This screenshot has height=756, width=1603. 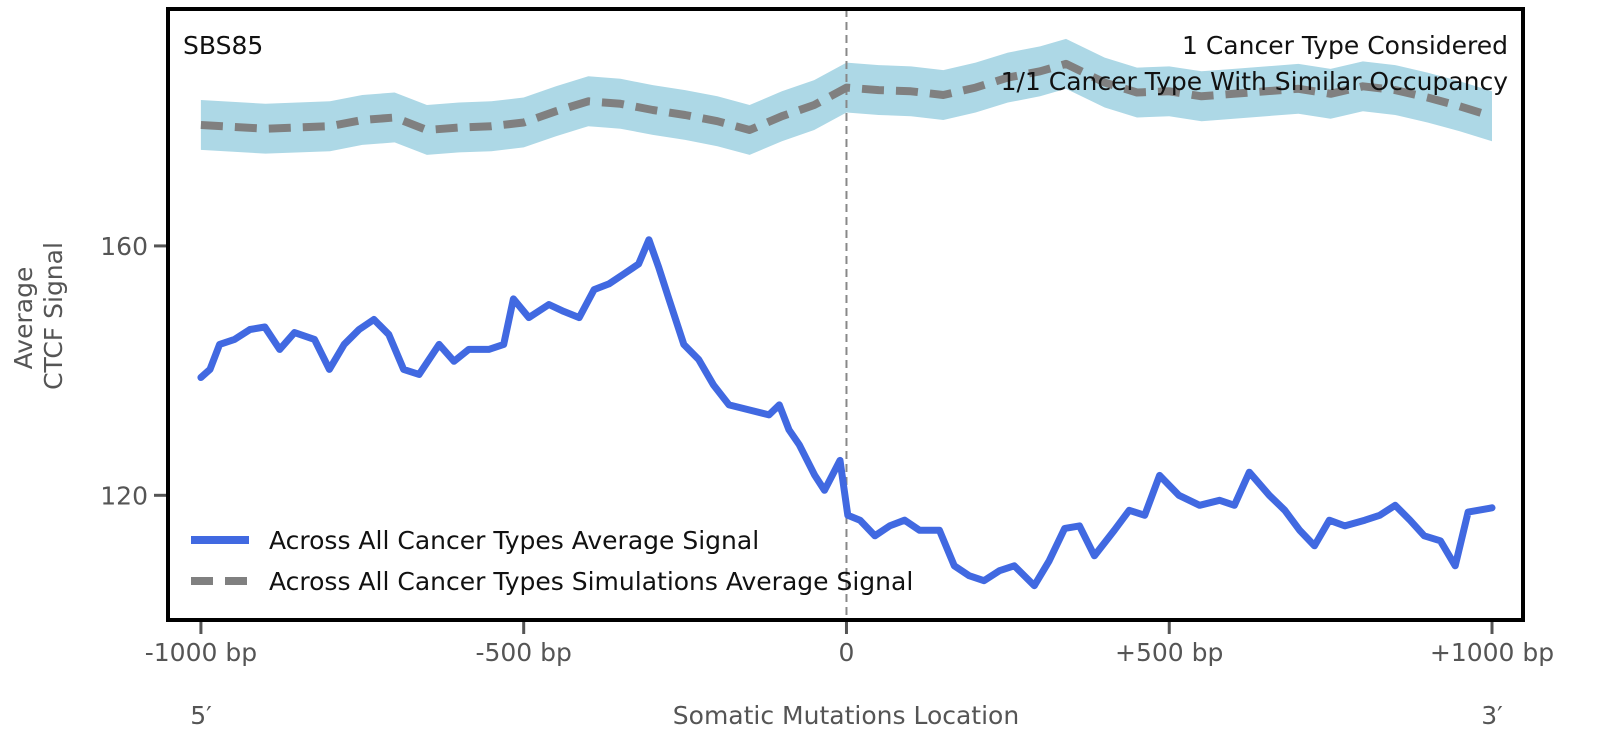 I want to click on annotation-similar-occupancy: 1/1 Cancer Type With Similar Occupancy, so click(x=1255, y=81).